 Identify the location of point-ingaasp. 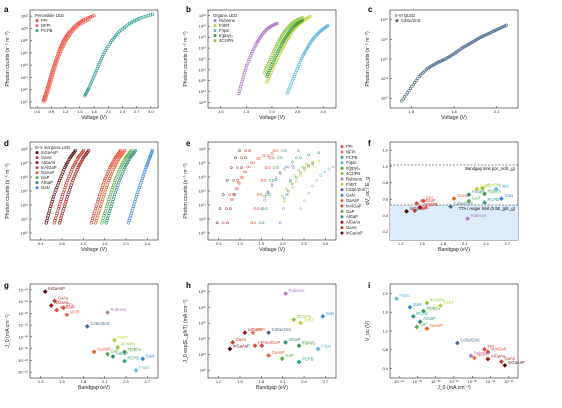
(45, 292).